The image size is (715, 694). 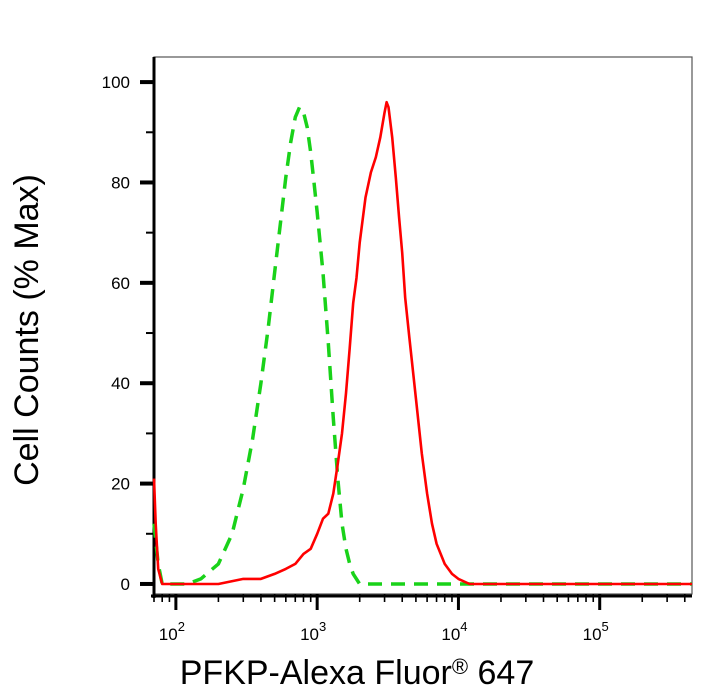 I want to click on y-tick-label: 100, so click(x=116, y=82).